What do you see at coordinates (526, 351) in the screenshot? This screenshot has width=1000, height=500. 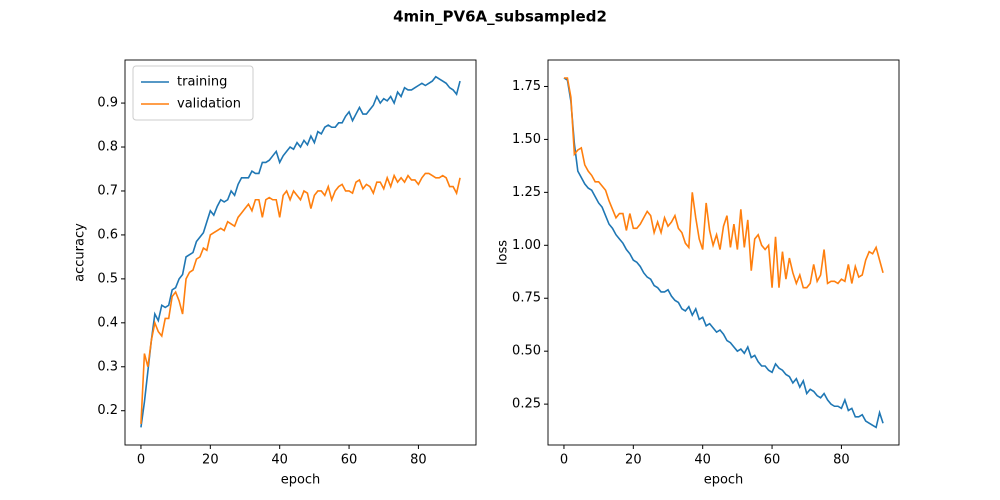 I see `y-tick-label: 0.50` at bounding box center [526, 351].